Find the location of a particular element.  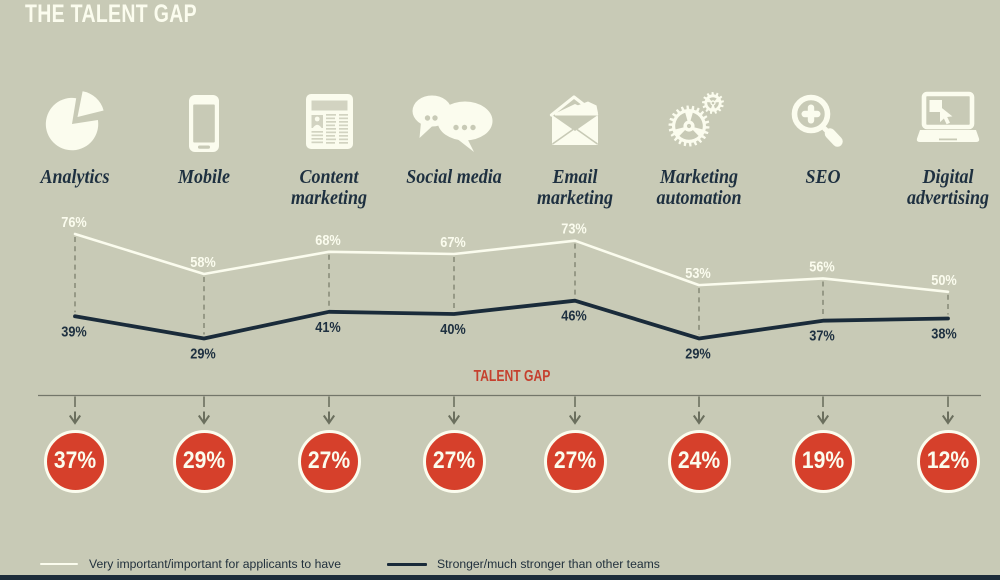

talent-gap-circle: 29% is located at coordinates (204, 461).